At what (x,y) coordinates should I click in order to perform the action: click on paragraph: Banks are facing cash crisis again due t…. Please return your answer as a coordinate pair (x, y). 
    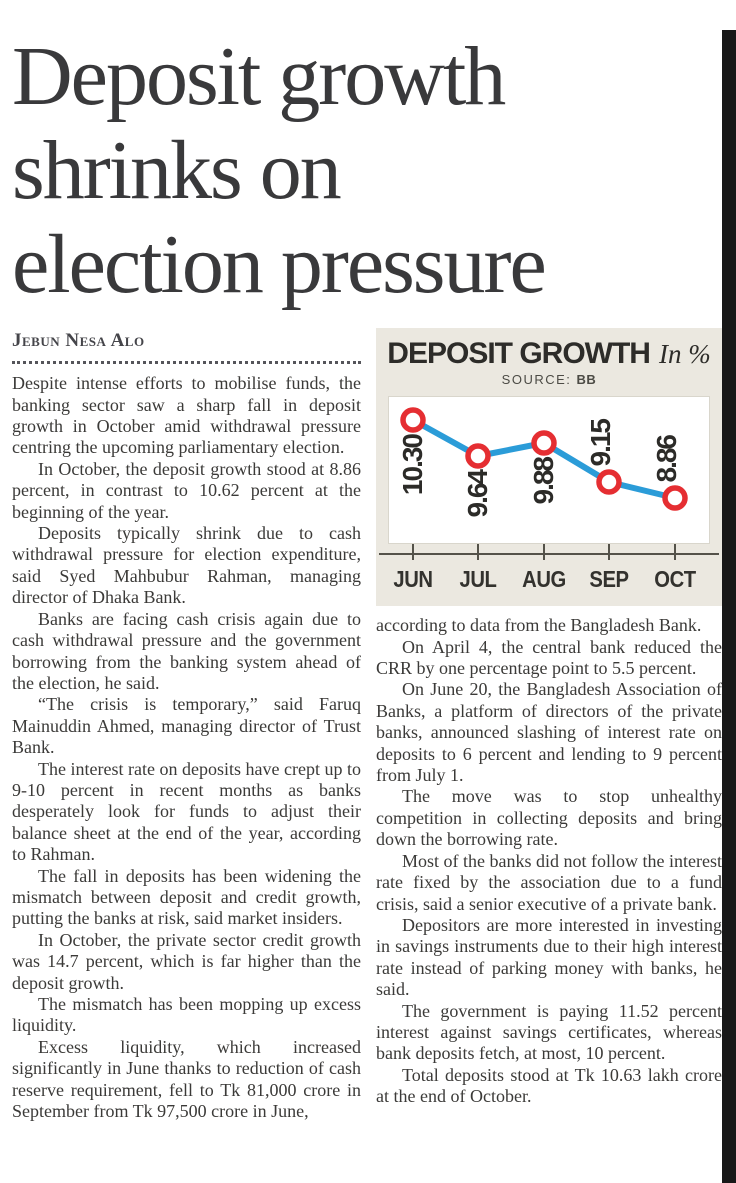
    Looking at the image, I should click on (186, 650).